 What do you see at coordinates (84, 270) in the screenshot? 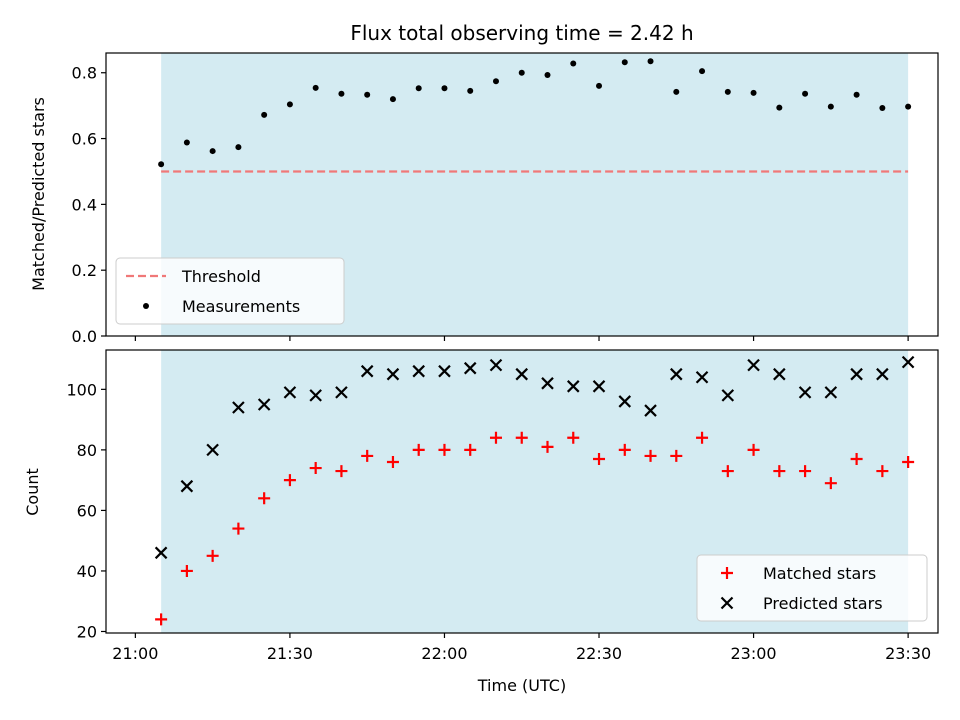
I see `top-y-tick-label: 0.2` at bounding box center [84, 270].